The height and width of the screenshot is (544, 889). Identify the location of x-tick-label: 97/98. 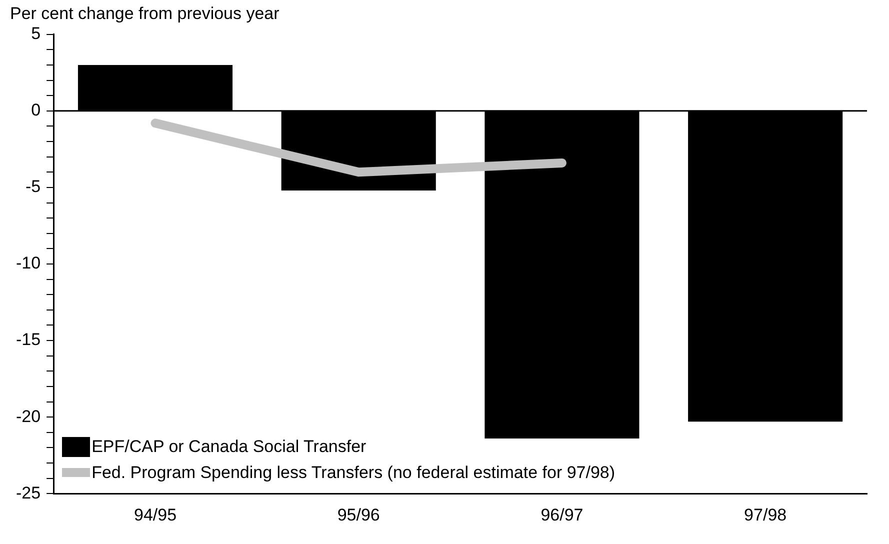
(765, 514).